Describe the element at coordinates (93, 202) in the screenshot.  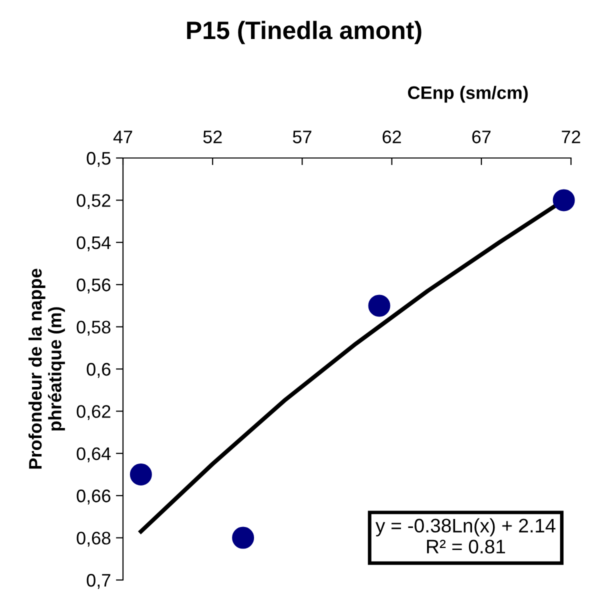
I see `y-tick-label: 0,52` at that location.